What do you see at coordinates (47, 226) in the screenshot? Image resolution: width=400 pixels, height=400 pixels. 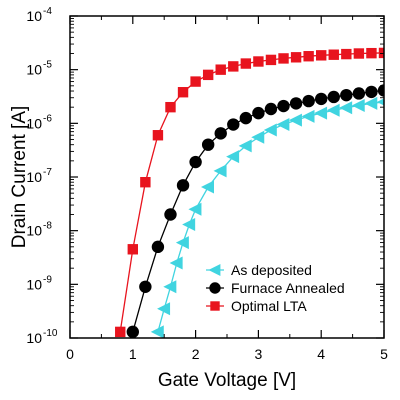 I see `y-tick-exponent: -8` at bounding box center [47, 226].